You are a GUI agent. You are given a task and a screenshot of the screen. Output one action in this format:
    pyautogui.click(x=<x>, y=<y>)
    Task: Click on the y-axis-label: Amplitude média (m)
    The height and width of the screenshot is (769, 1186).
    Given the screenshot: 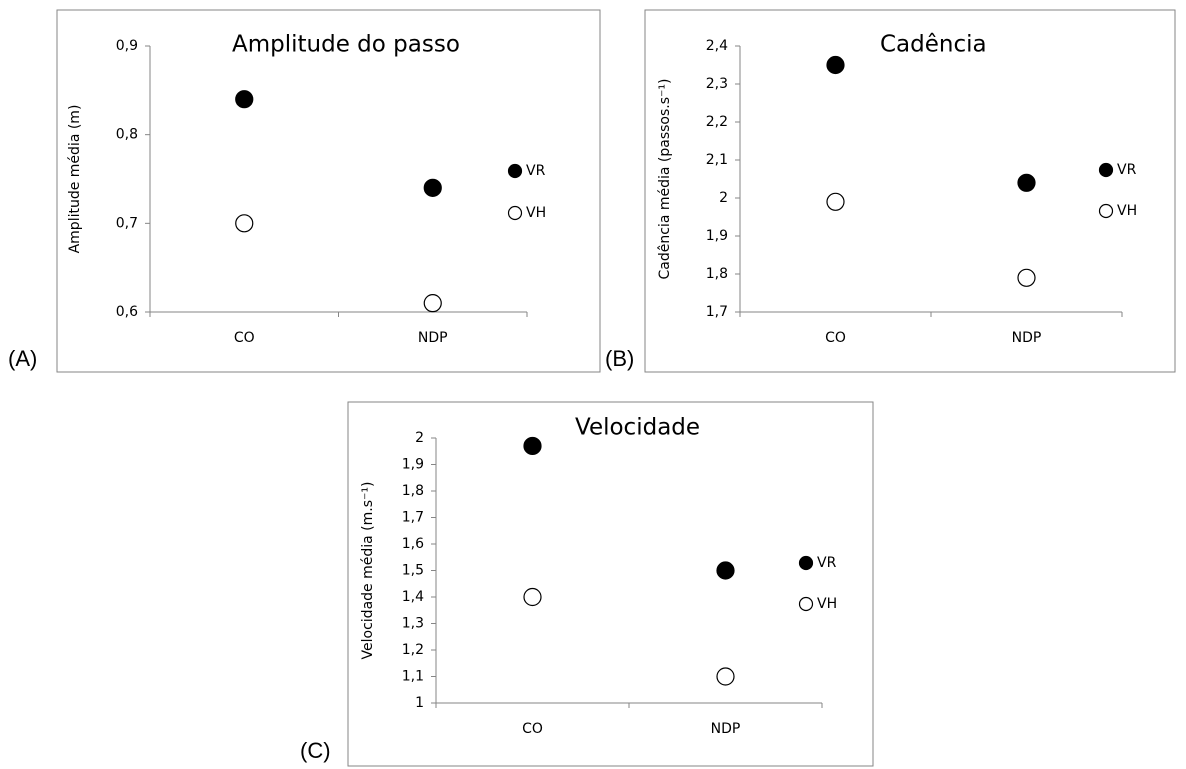 What is the action you would take?
    pyautogui.click(x=75, y=179)
    